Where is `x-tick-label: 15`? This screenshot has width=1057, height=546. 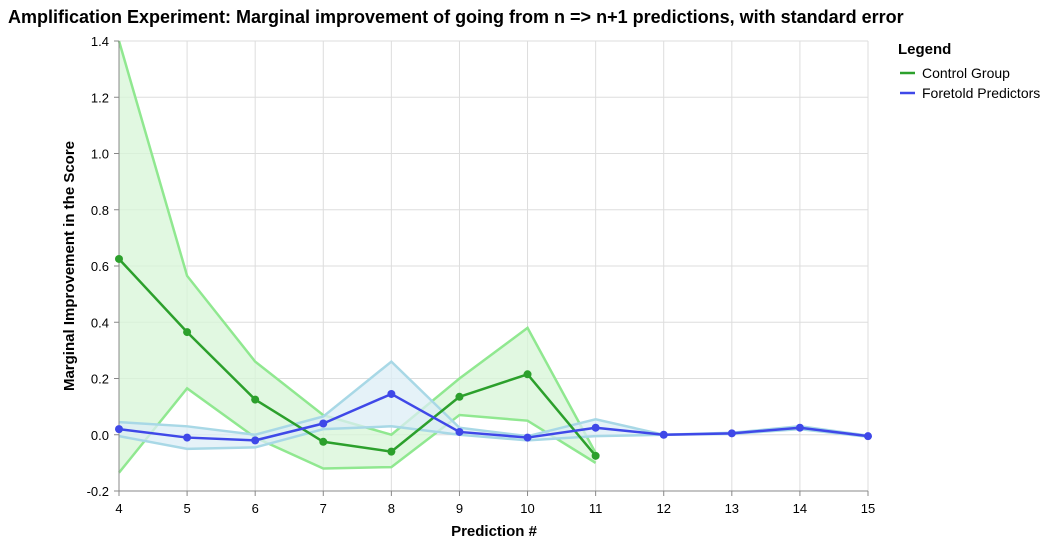
x-tick-label: 15 is located at coordinates (868, 508).